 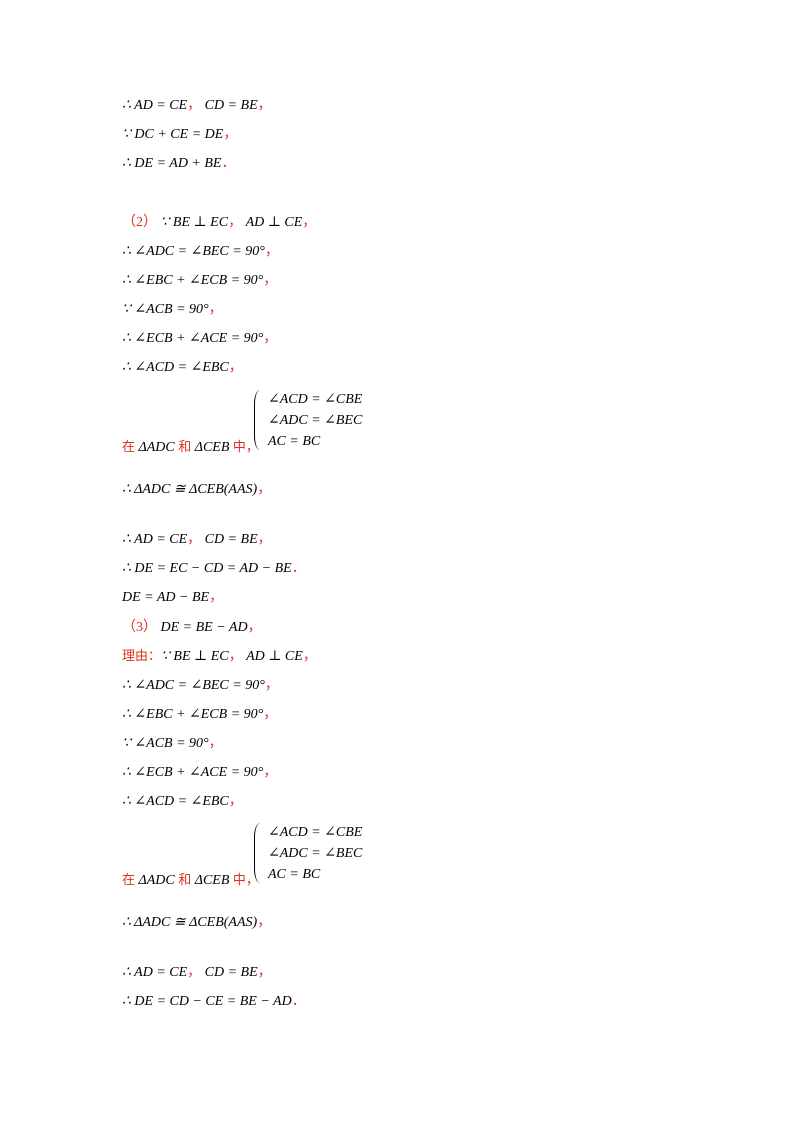 I want to click on math-expr: ∵ DC + CE = DE, so click(x=173, y=134).